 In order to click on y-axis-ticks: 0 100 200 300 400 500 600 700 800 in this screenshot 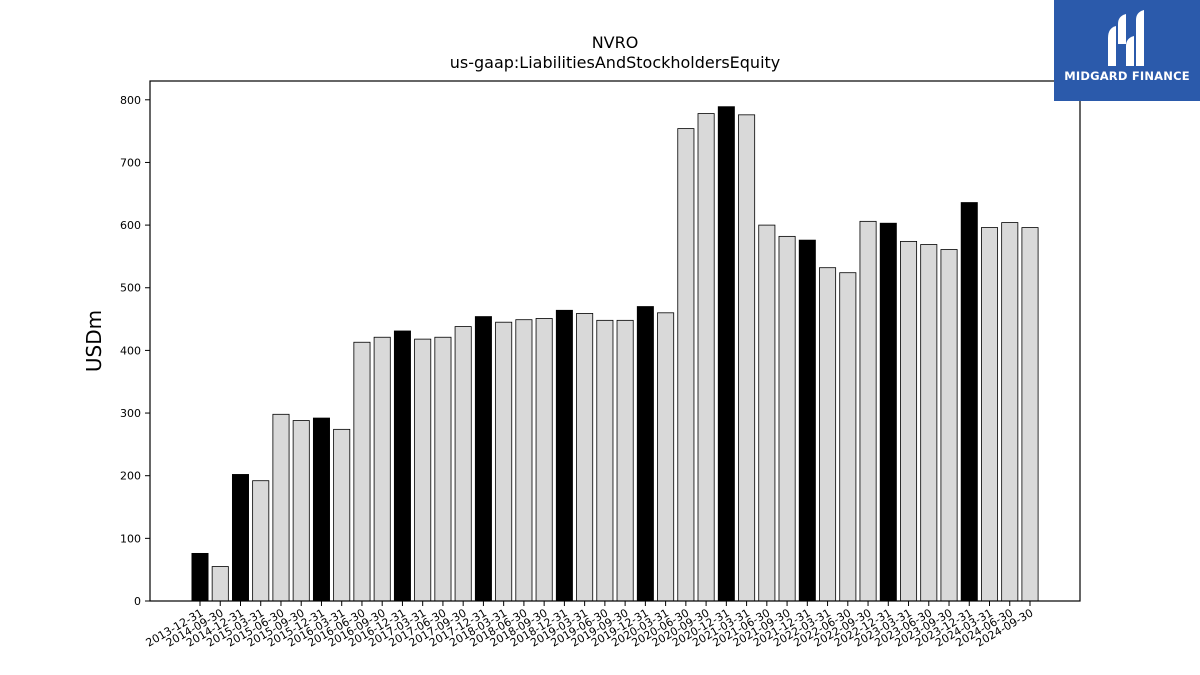, I will do `click(135, 351)`.